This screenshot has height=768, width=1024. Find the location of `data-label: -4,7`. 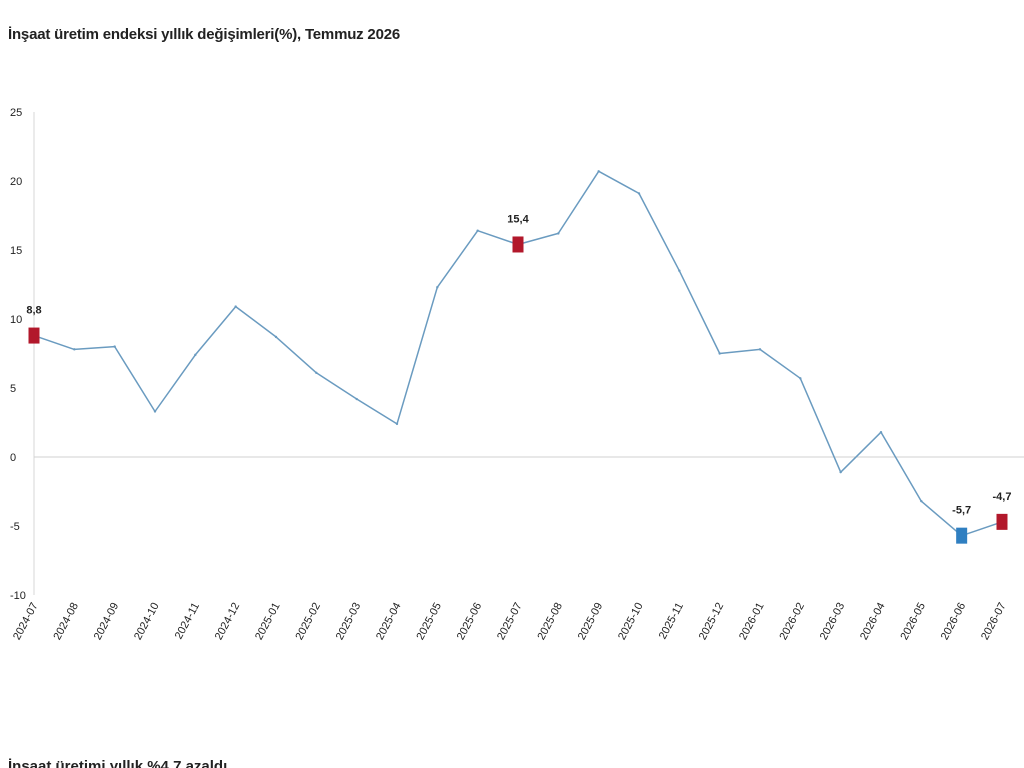

data-label: -4,7 is located at coordinates (1002, 497).